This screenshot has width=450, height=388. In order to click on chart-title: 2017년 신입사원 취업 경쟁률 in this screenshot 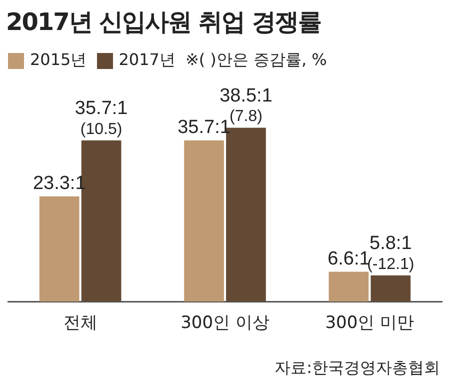, I will do `click(163, 22)`.